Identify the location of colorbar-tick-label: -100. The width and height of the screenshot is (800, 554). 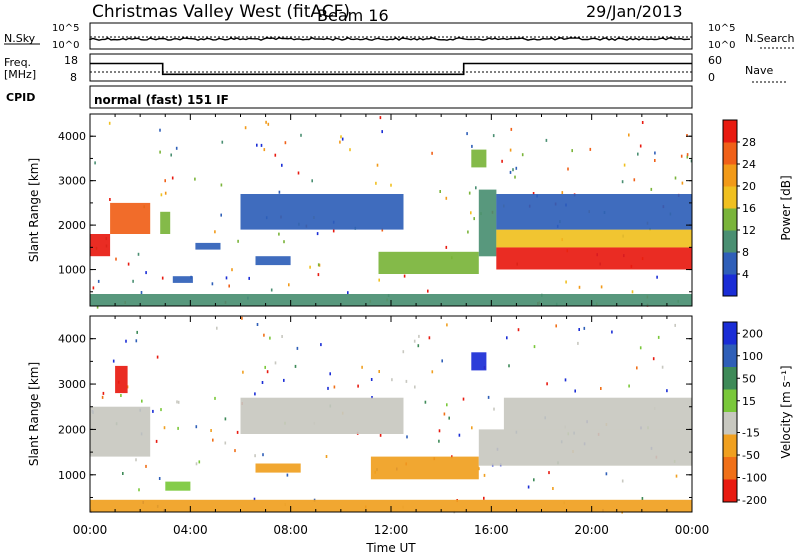
(754, 478).